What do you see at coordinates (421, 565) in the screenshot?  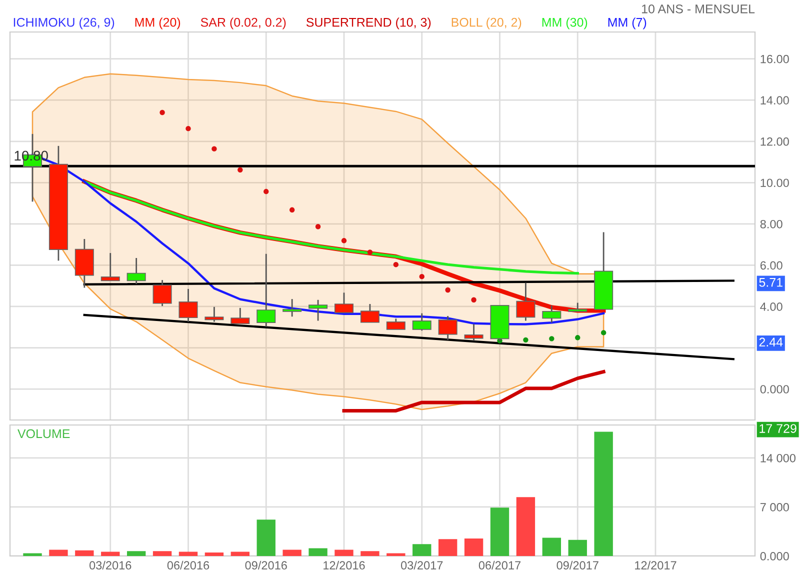 I see `x-tick-label: 03/2017` at bounding box center [421, 565].